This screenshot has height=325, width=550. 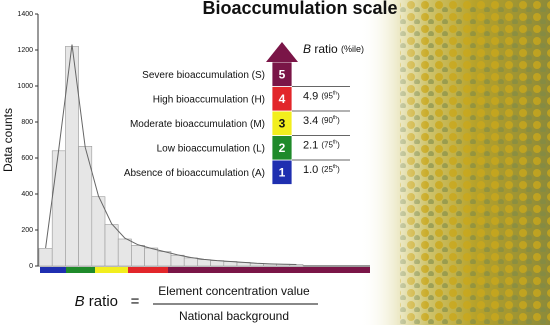 I want to click on threshold: 2.1 (75th), so click(x=321, y=145).